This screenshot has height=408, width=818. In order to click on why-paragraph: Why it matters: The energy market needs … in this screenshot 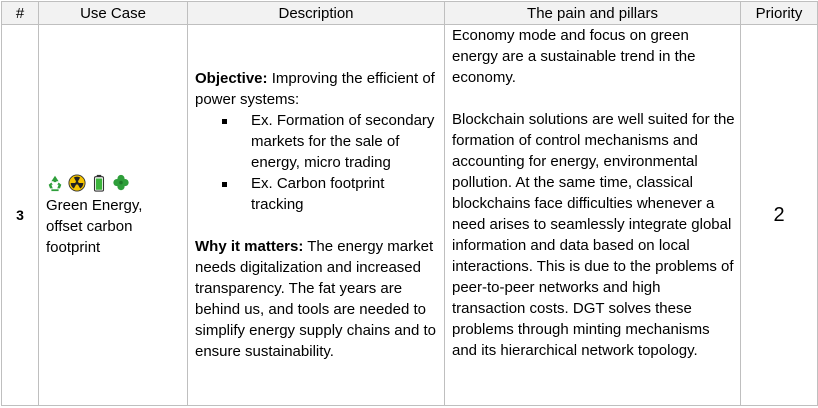, I will do `click(317, 299)`.